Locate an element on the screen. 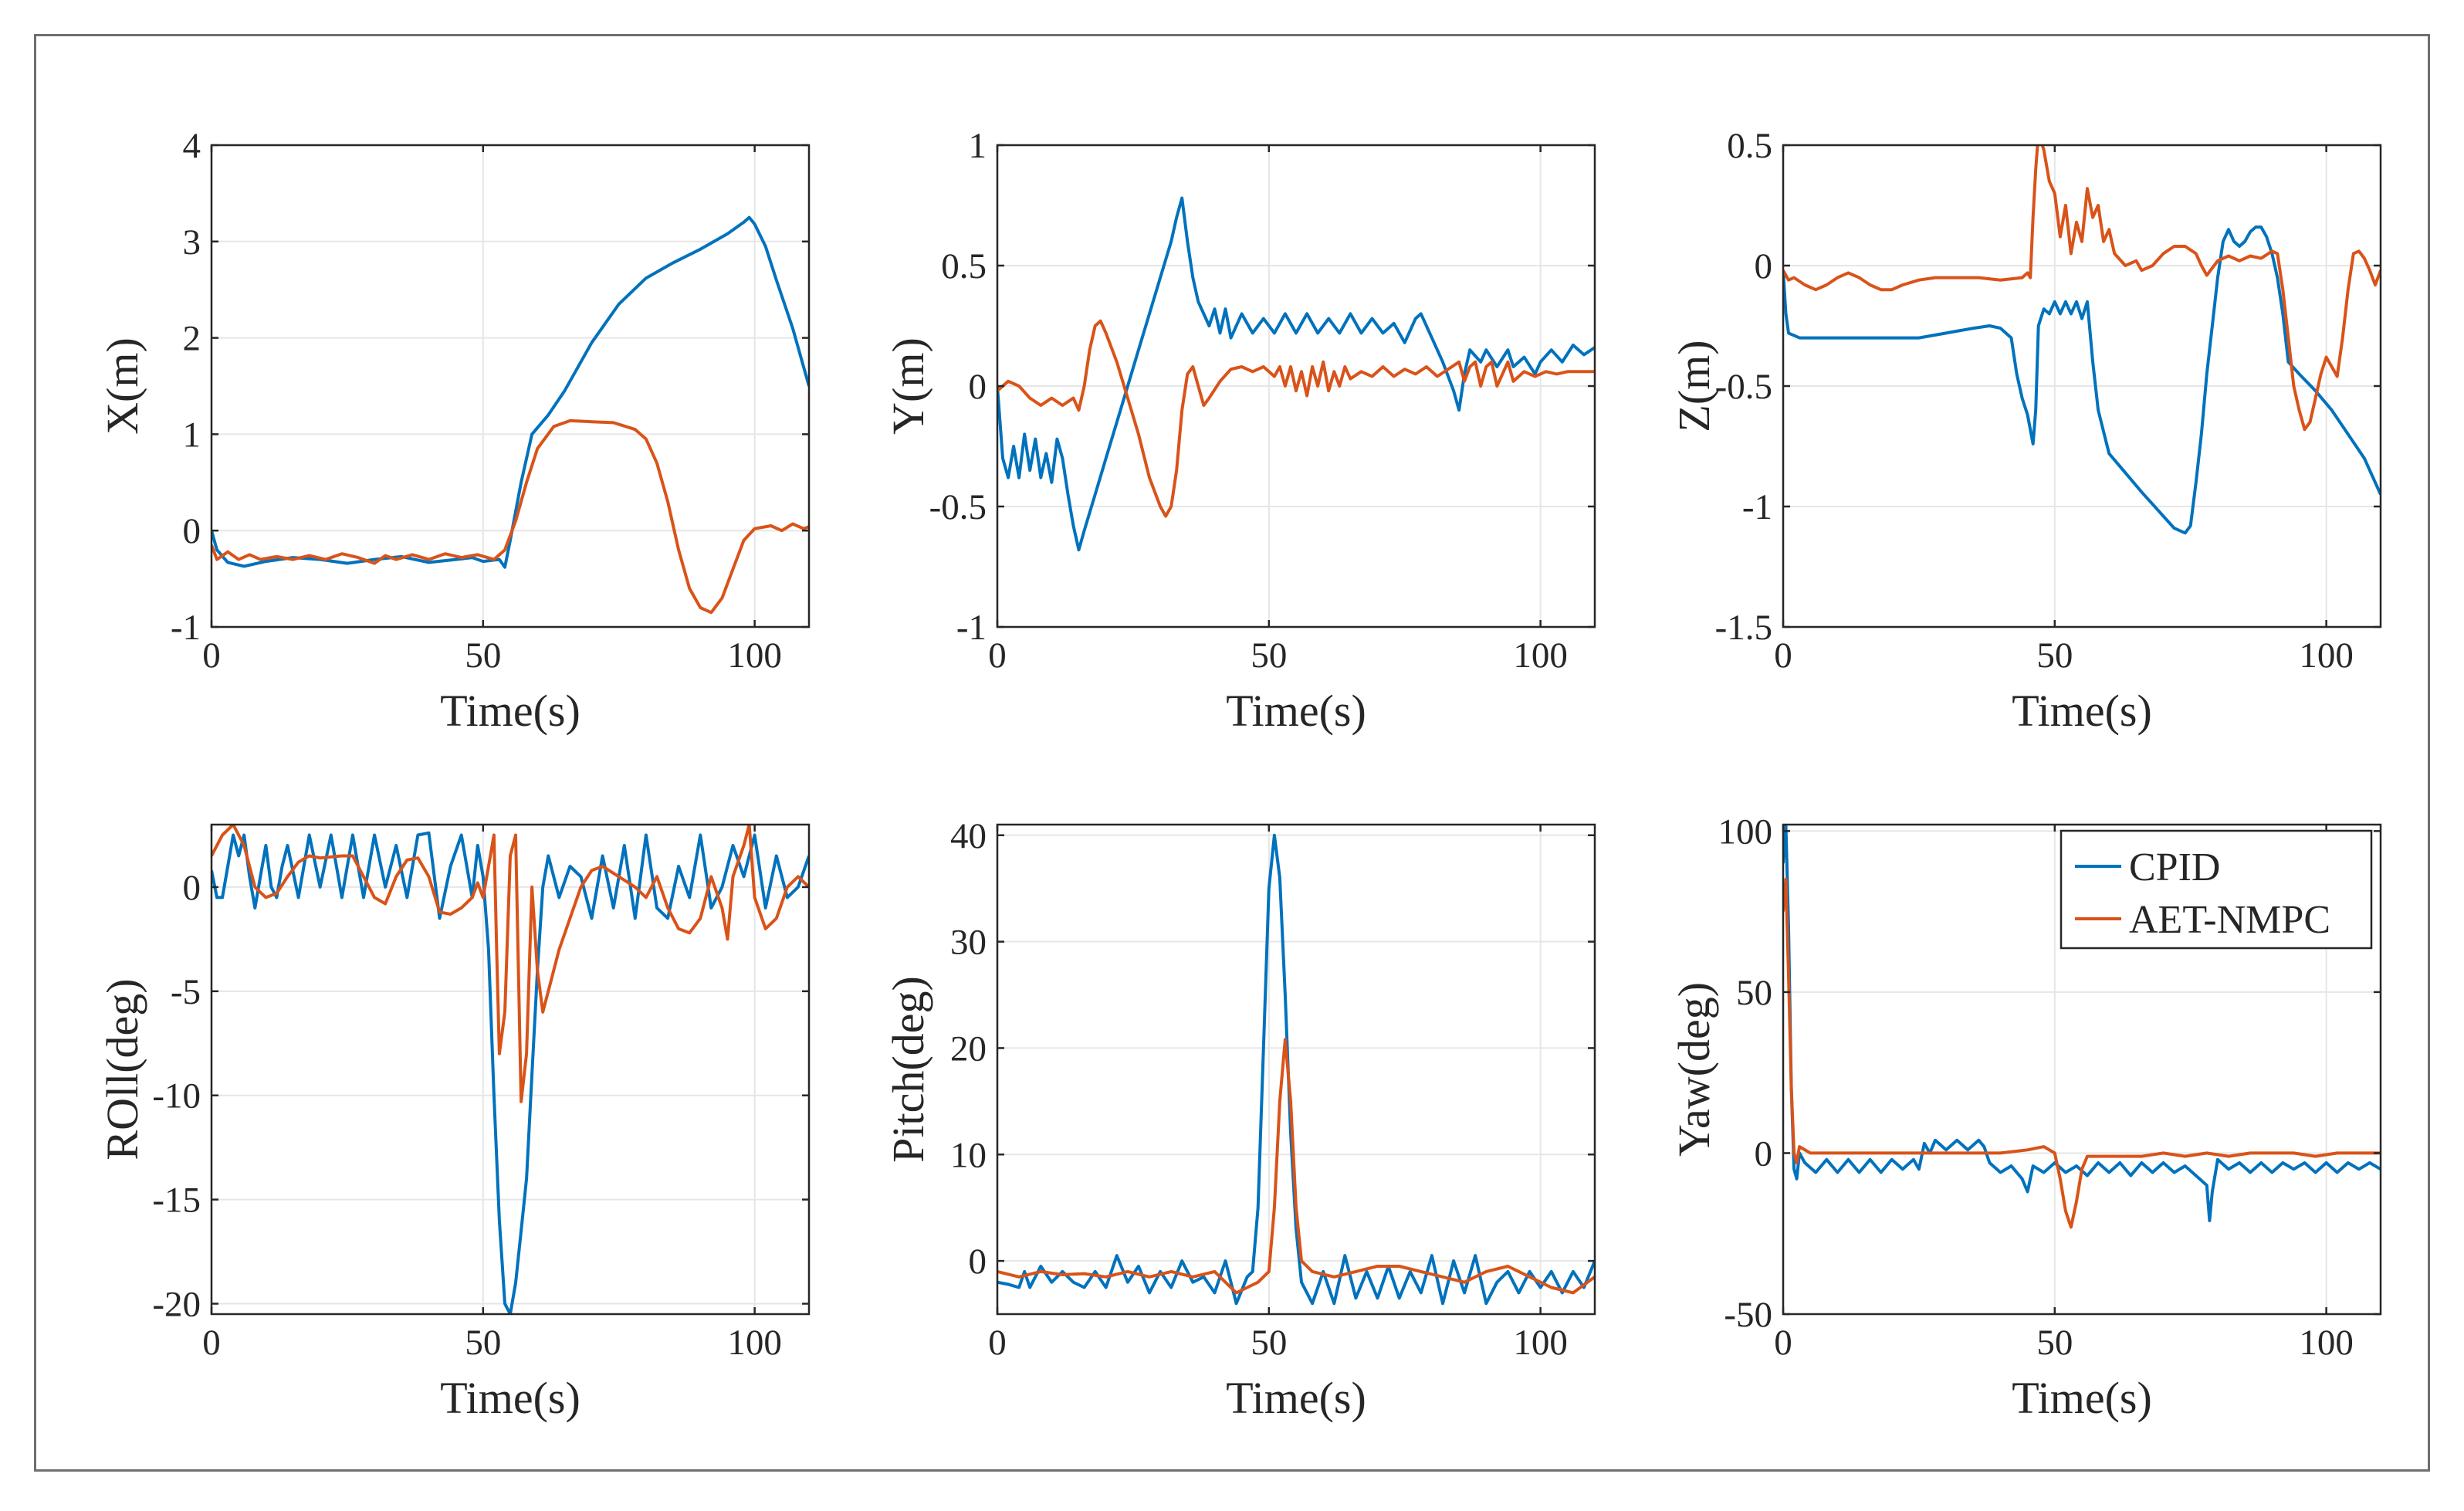 This screenshot has width=2464, height=1511. y-axis-label: Z(m) is located at coordinates (1694, 386).